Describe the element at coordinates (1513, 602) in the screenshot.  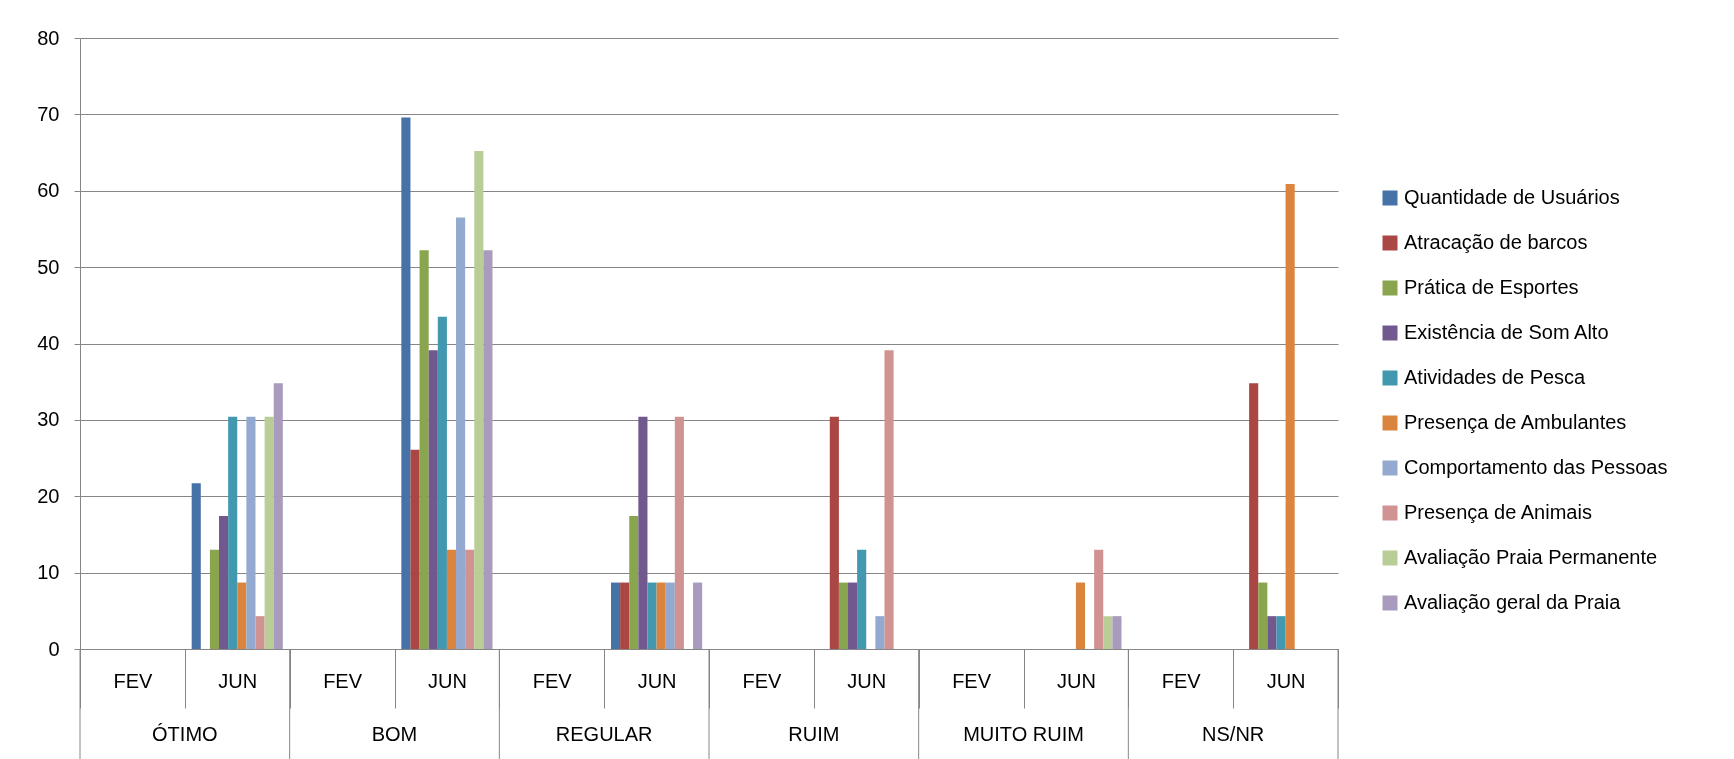
I see `legend-label: Avaliação geral da Praia` at that location.